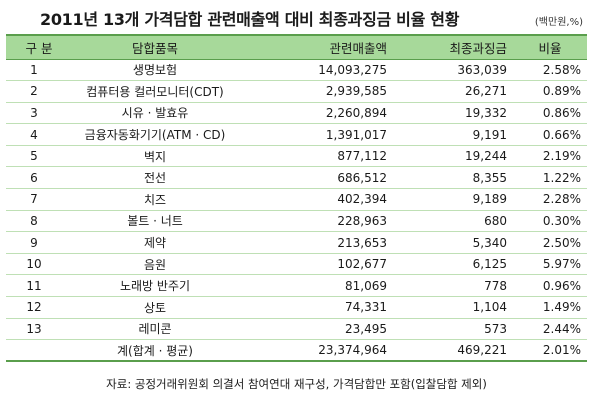 Image resolution: width=593 pixels, height=402 pixels. Describe the element at coordinates (315, 113) in the screenshot. I see `cell-revenue: 2,260,894` at that location.